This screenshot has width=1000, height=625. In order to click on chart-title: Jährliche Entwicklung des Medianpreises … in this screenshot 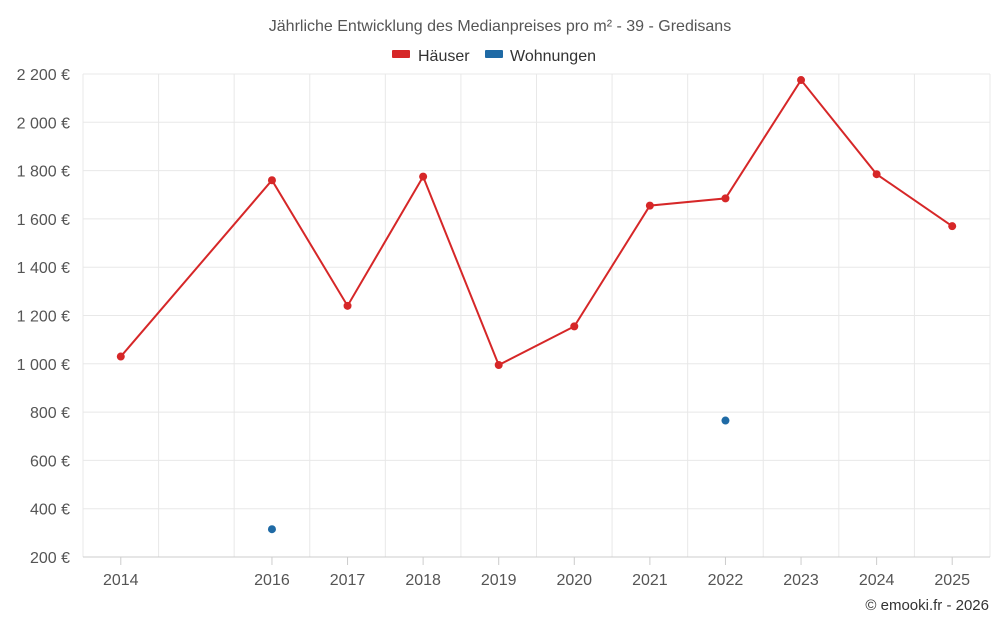, I will do `click(500, 26)`.